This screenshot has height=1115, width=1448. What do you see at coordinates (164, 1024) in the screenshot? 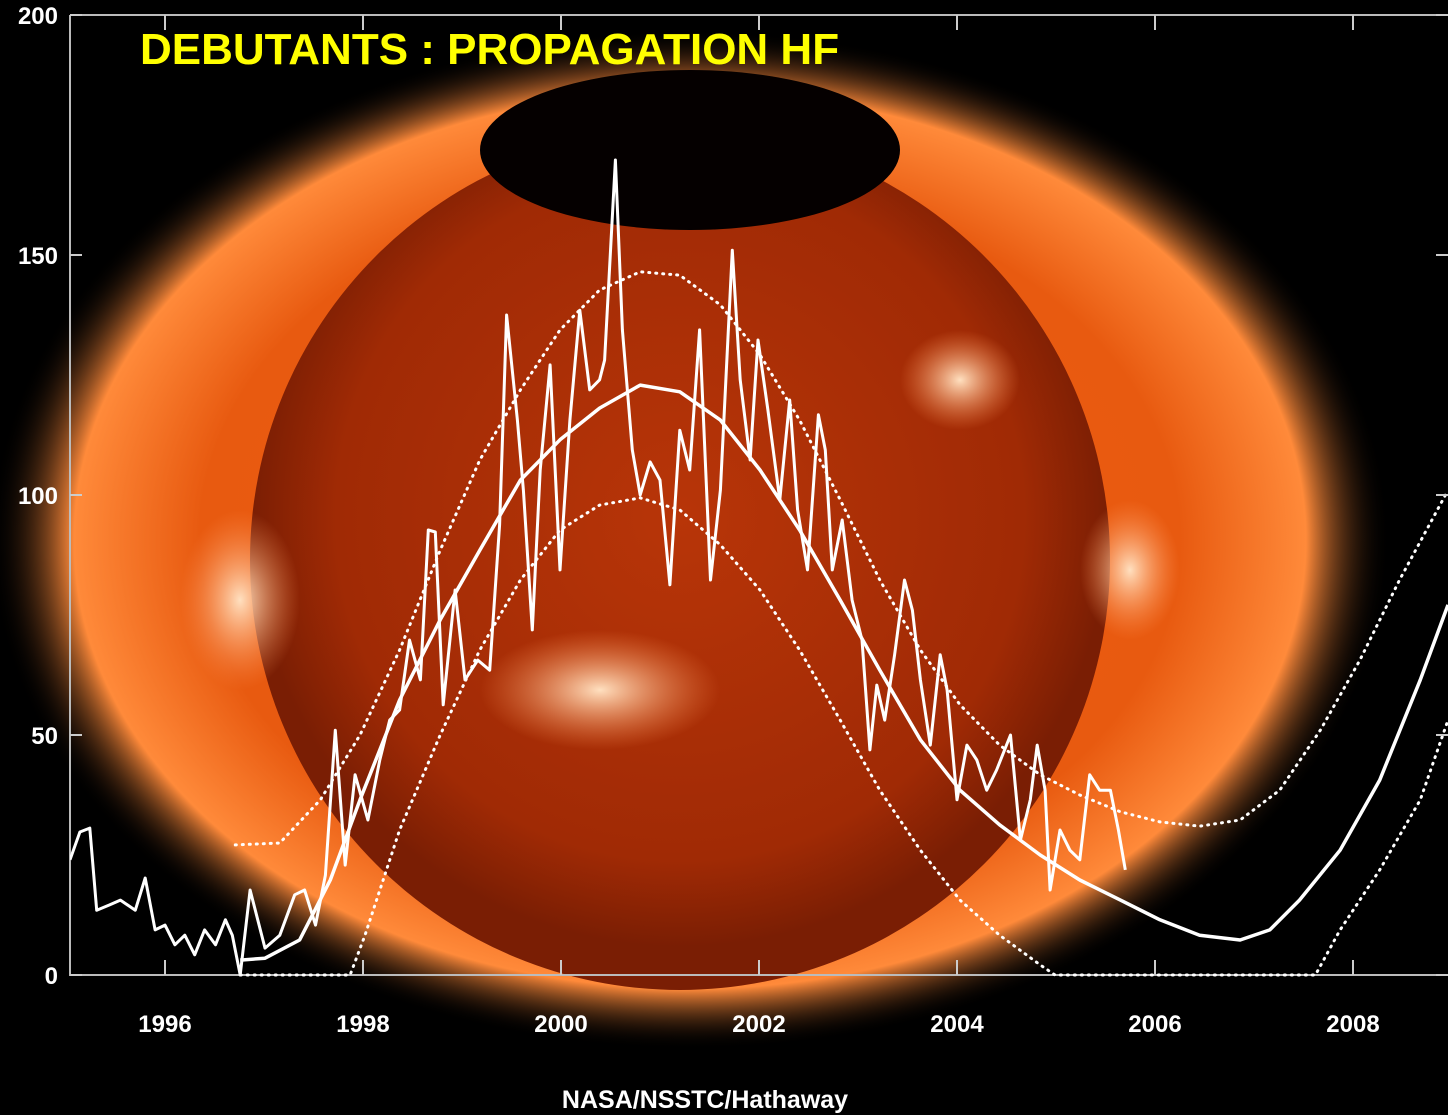
I see `x-tick-label: 1996` at bounding box center [164, 1024].